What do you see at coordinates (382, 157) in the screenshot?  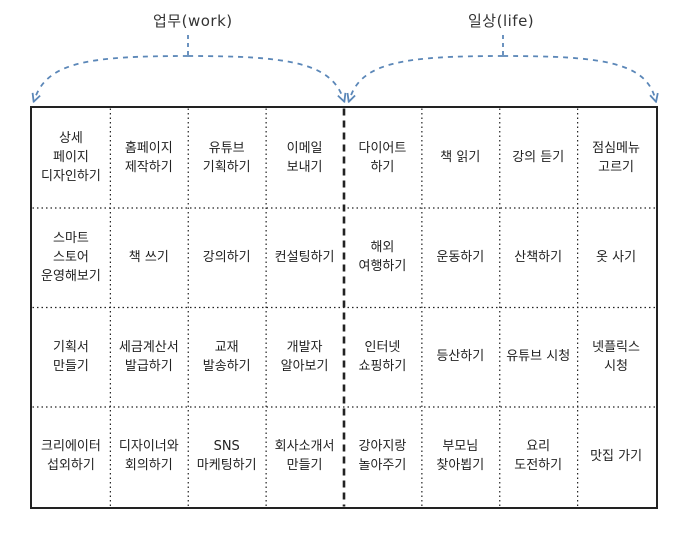 I see `grid-cell: 다이어트 하기` at bounding box center [382, 157].